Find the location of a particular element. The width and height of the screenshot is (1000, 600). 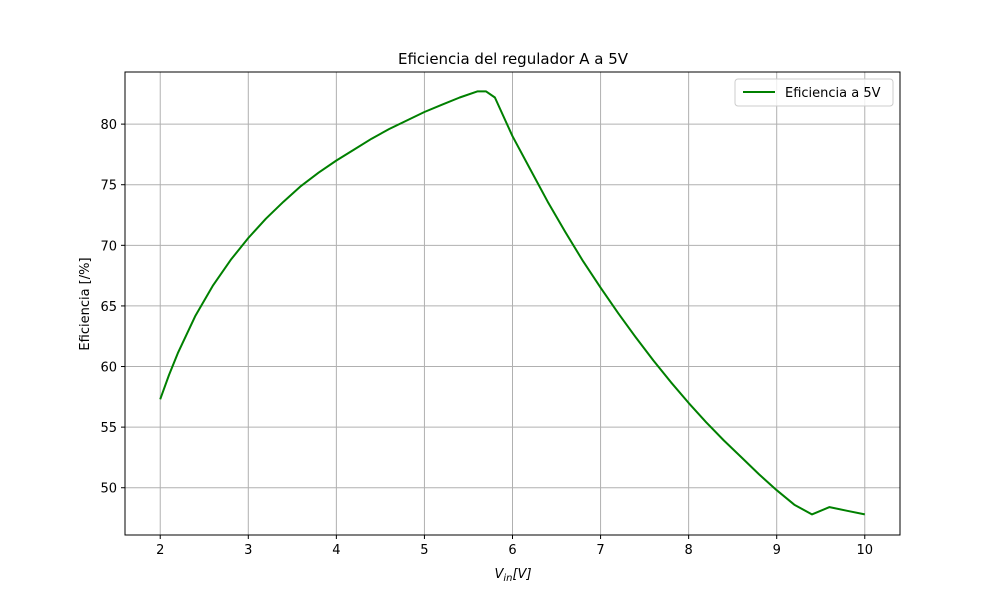

y-tick-label: 60 is located at coordinates (108, 368).